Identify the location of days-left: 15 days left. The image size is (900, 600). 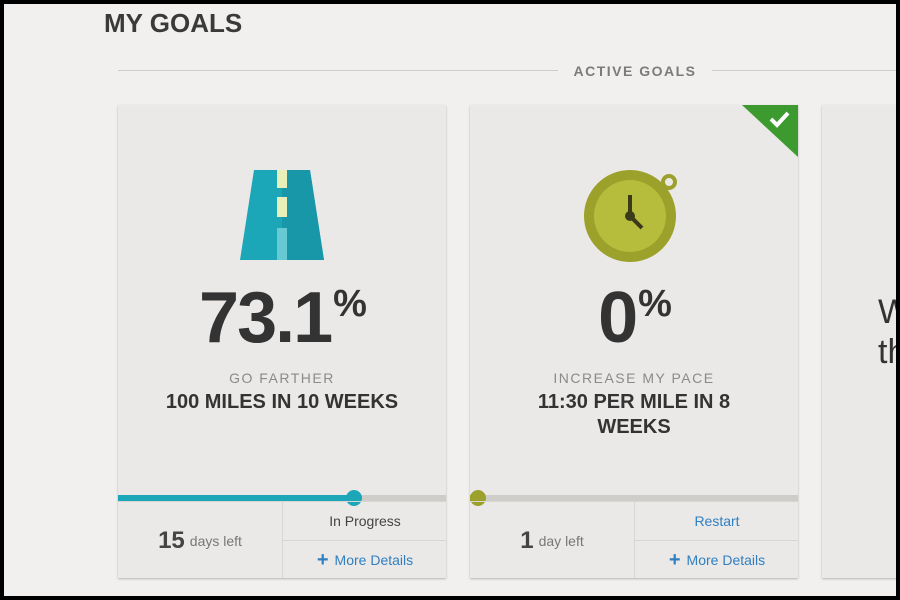
(200, 540).